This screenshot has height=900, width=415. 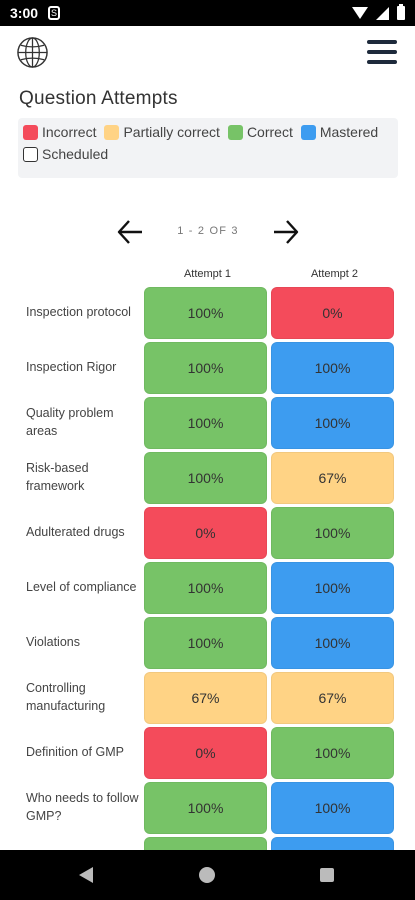 I want to click on legend-label: Partially correct, so click(x=171, y=132).